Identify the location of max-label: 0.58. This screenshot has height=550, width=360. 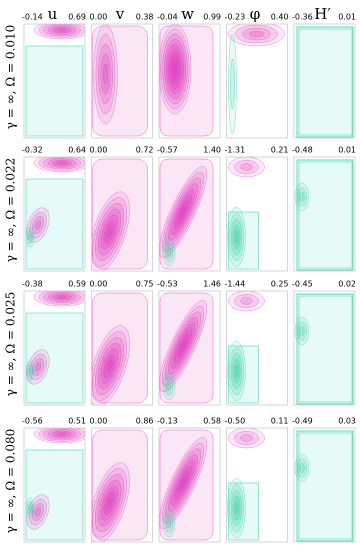
(212, 421).